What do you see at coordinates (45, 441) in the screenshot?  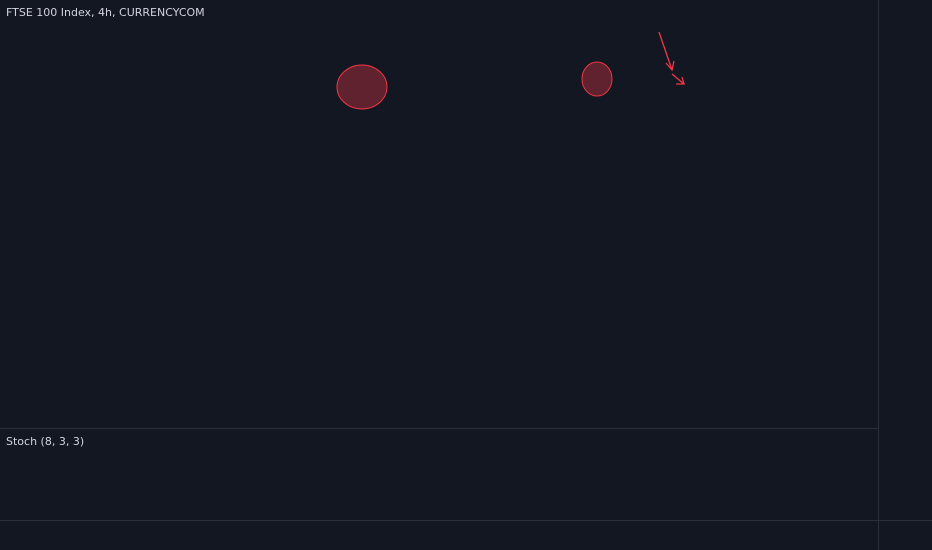 I see `indicator-title: Stoch (8, 3, 3)` at bounding box center [45, 441].